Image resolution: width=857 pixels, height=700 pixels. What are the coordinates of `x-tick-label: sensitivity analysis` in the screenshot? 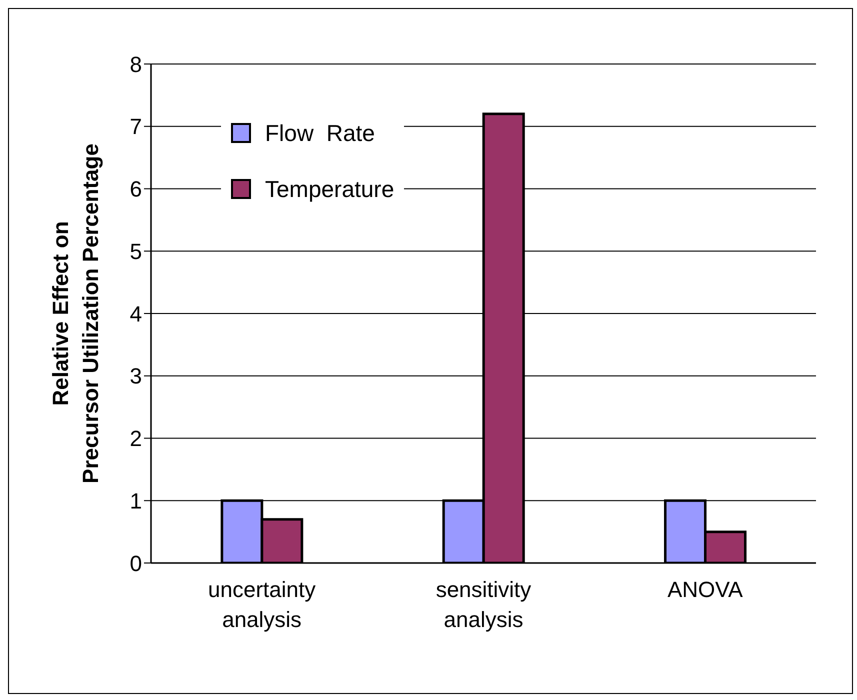 It's located at (484, 604).